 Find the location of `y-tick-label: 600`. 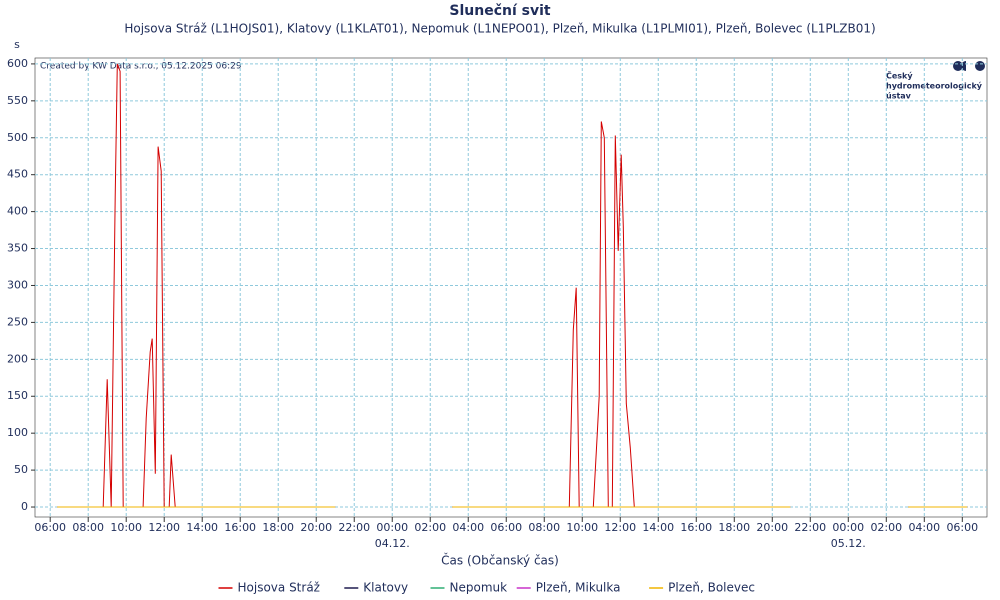

y-tick-label: 600 is located at coordinates (17, 63).